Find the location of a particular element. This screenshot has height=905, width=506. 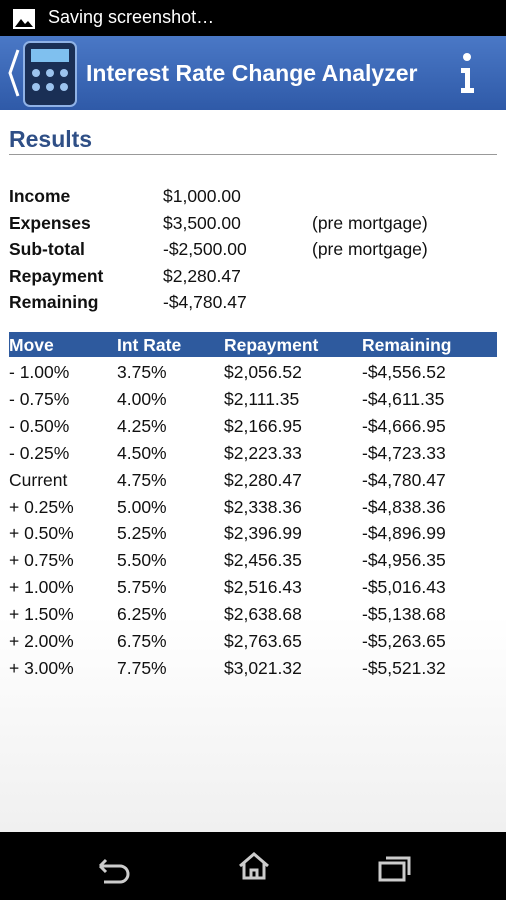

summary-label: Repayment is located at coordinates (56, 275).